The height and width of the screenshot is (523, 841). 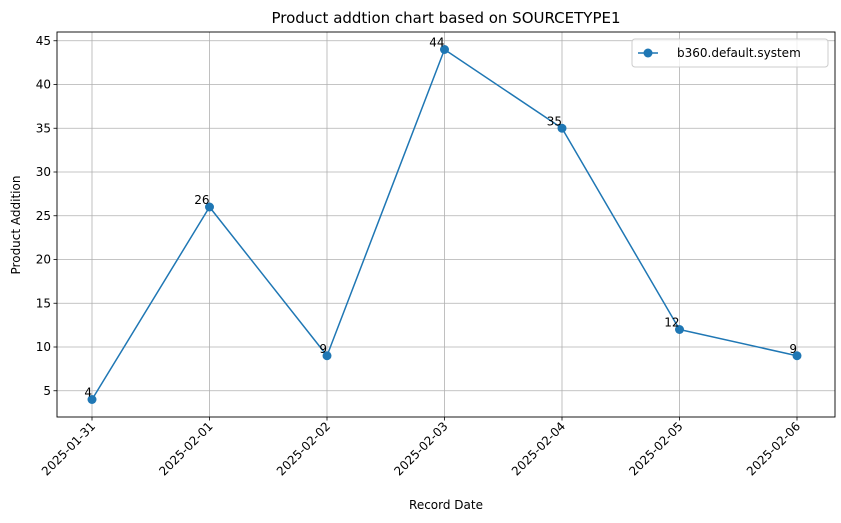 I want to click on x-tick-label: 2025-02-03, so click(x=420, y=448).